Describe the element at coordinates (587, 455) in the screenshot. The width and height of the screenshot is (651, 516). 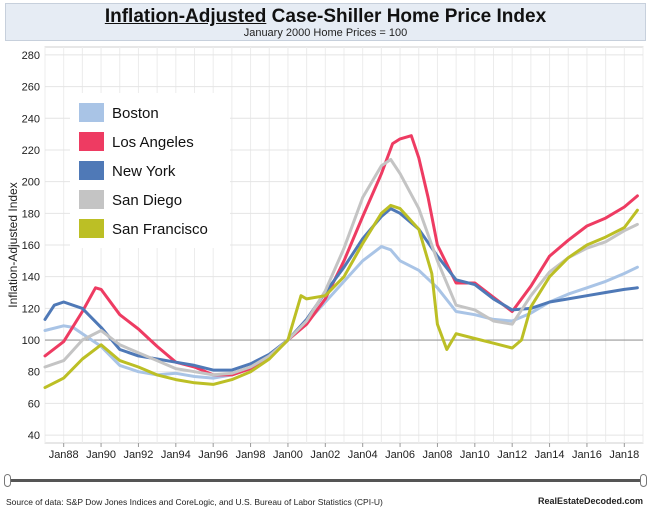
I see `x-tick-label: Jan16` at that location.